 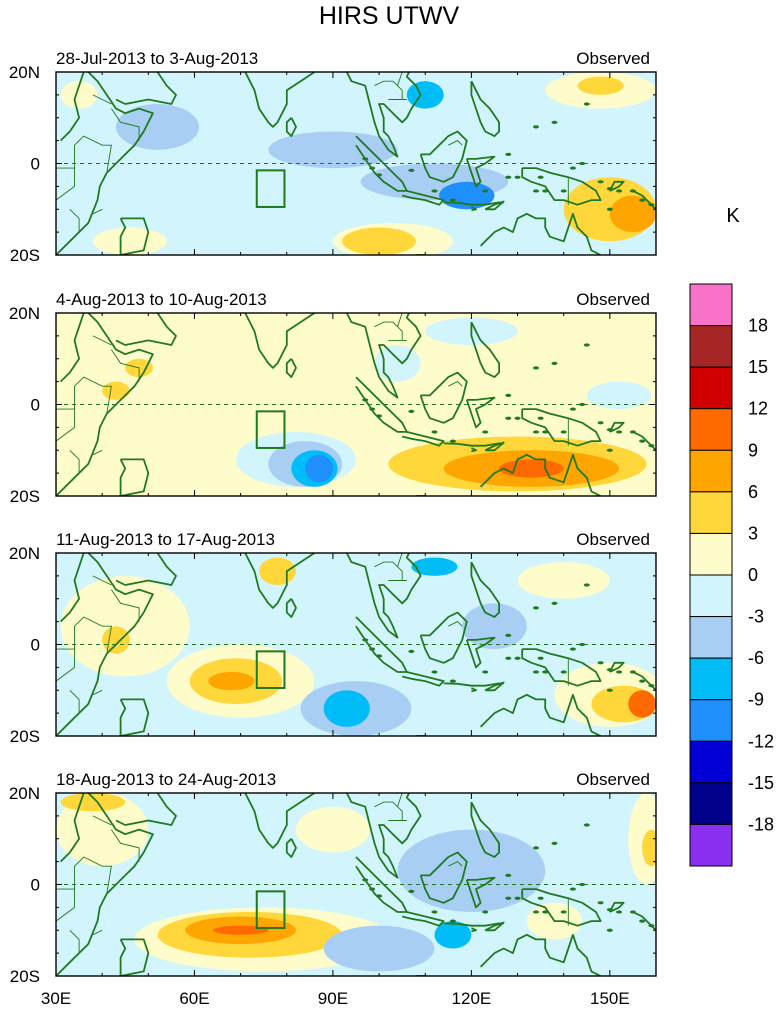 I want to click on x-tick-label: 60E, so click(x=194, y=998).